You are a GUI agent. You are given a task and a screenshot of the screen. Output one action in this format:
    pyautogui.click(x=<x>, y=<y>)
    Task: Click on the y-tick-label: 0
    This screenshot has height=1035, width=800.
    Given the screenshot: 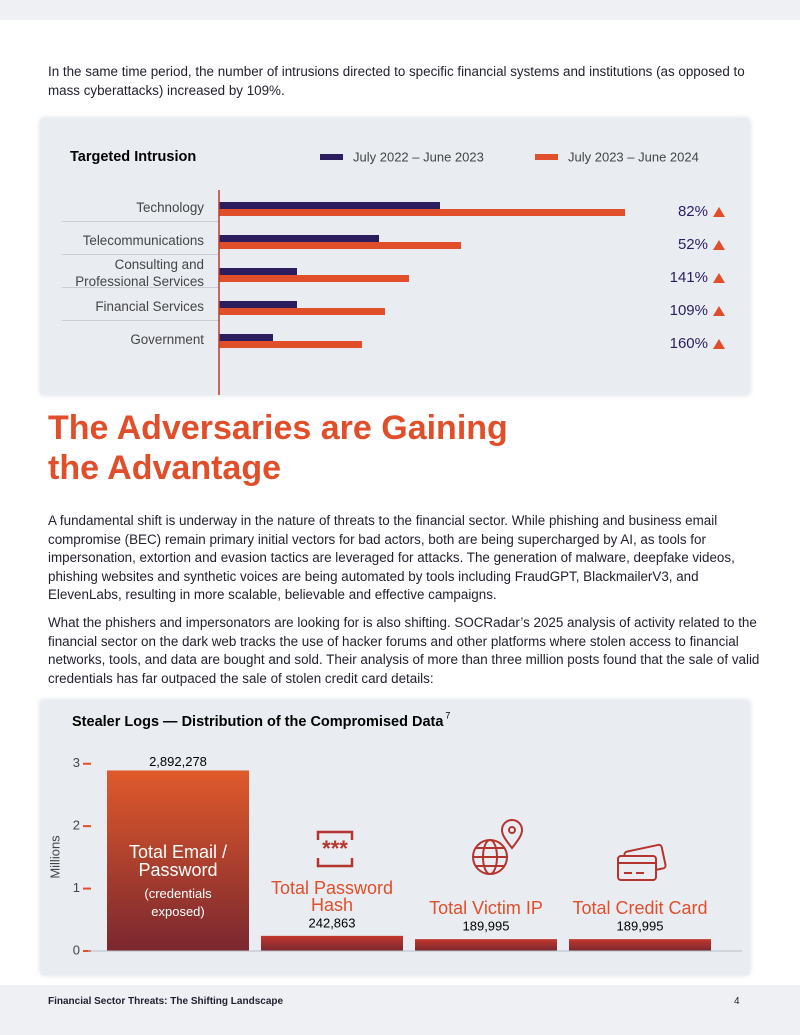 What is the action you would take?
    pyautogui.click(x=76, y=949)
    